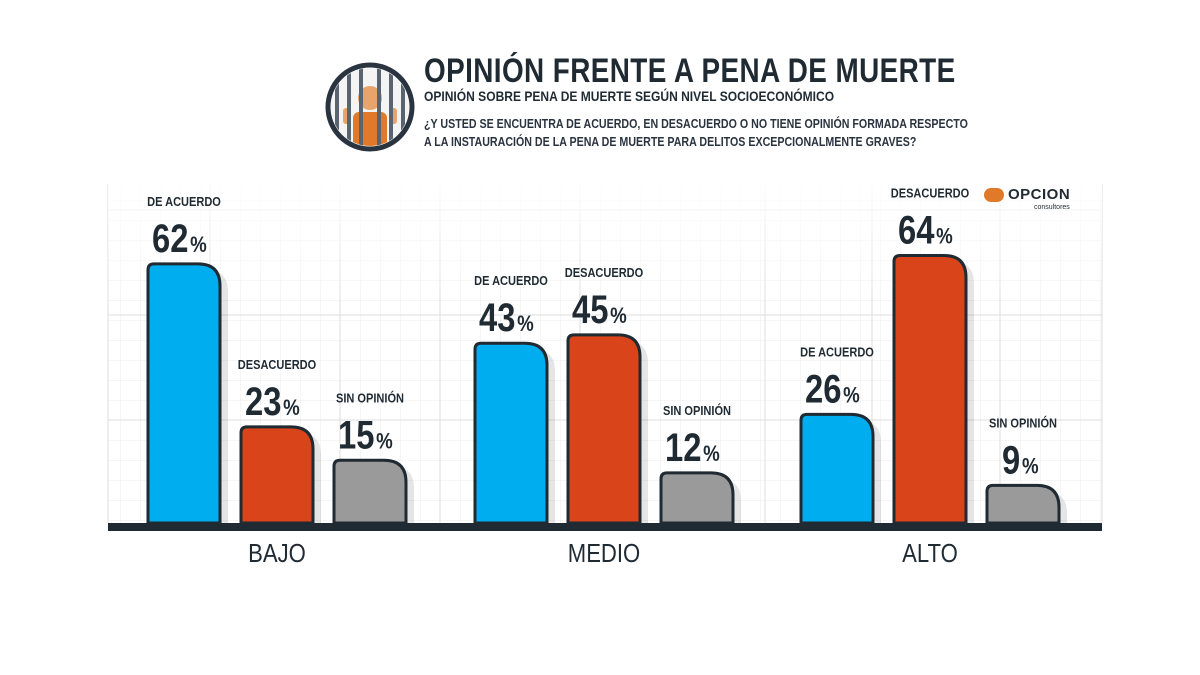  What do you see at coordinates (370, 107) in the screenshot?
I see `prisoner-behind-bars-icon` at bounding box center [370, 107].